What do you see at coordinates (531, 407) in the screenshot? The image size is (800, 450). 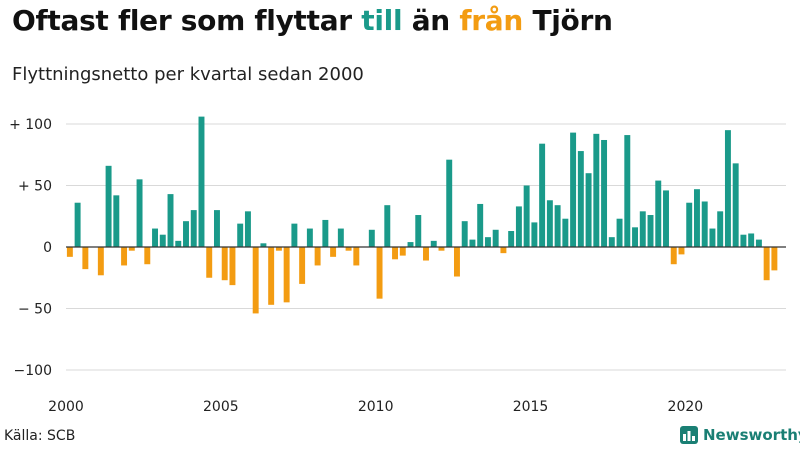 I see `x-tick-label: 2015` at bounding box center [531, 407].